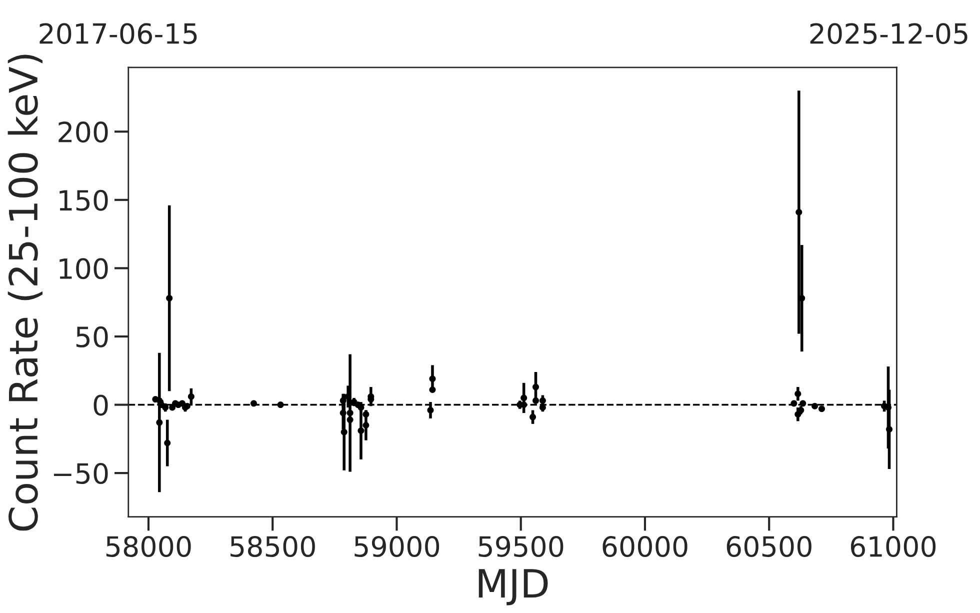  I want to click on x-tick-label: 58000, so click(148, 547).